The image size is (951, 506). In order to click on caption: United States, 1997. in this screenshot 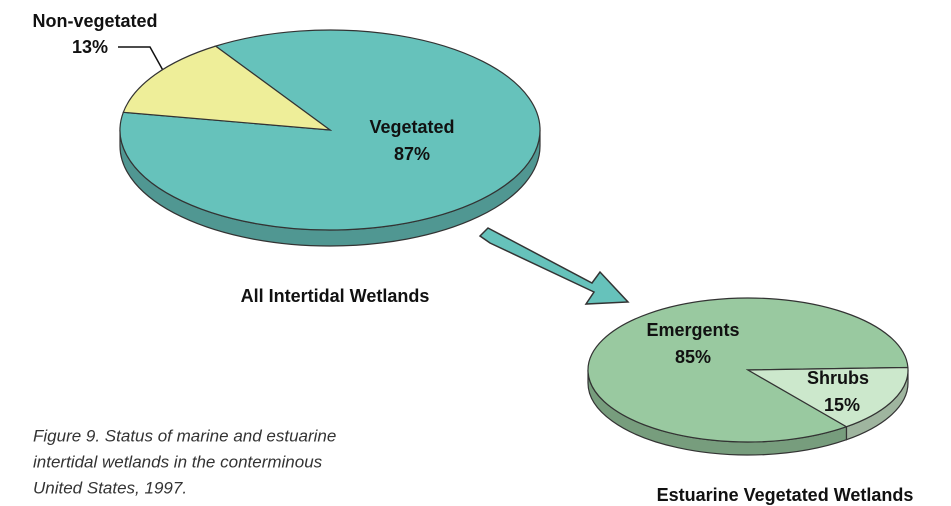, I will do `click(110, 487)`.